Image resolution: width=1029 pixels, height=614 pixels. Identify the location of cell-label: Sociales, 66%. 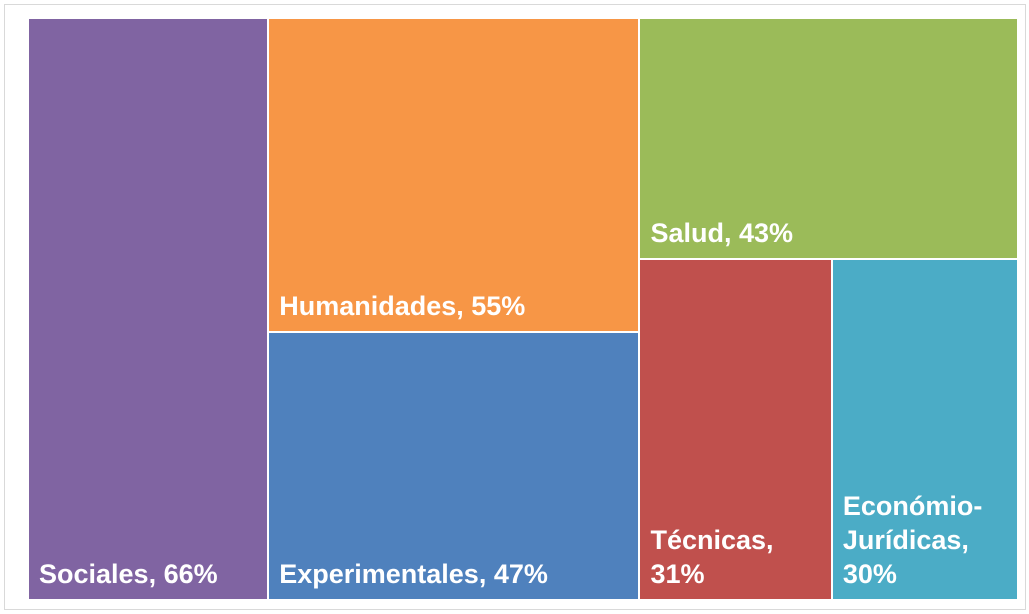
(128, 574).